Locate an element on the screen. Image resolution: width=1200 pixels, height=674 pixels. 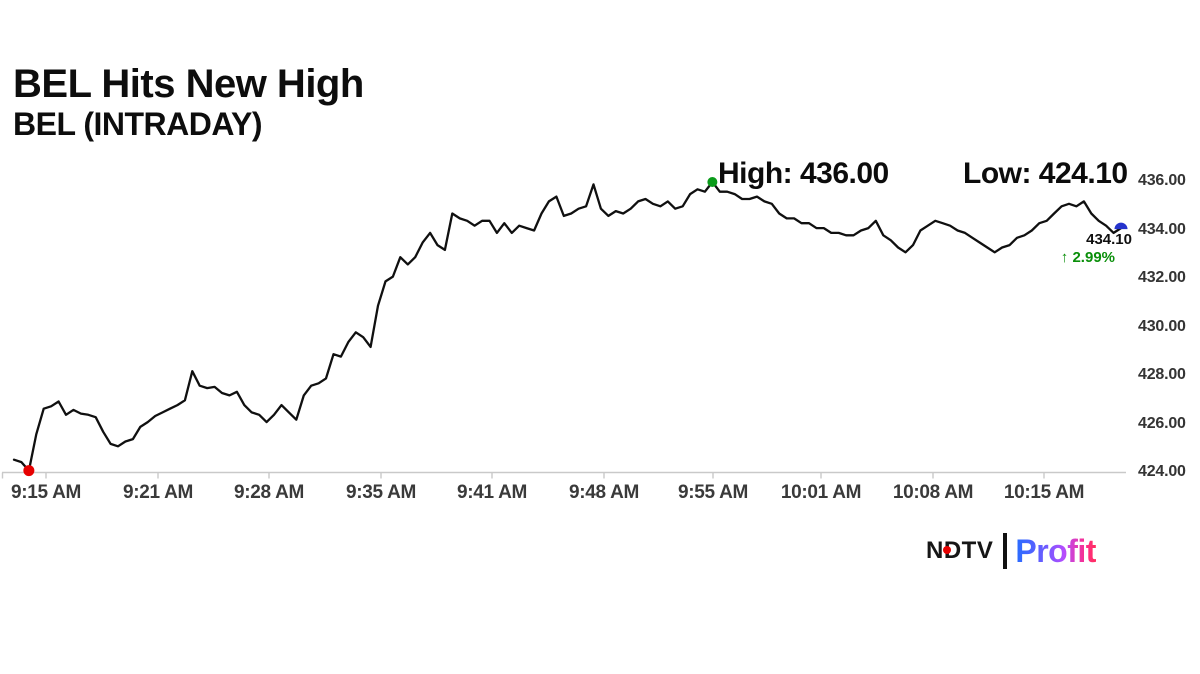
x-tick-label: 9:28 AM is located at coordinates (269, 492).